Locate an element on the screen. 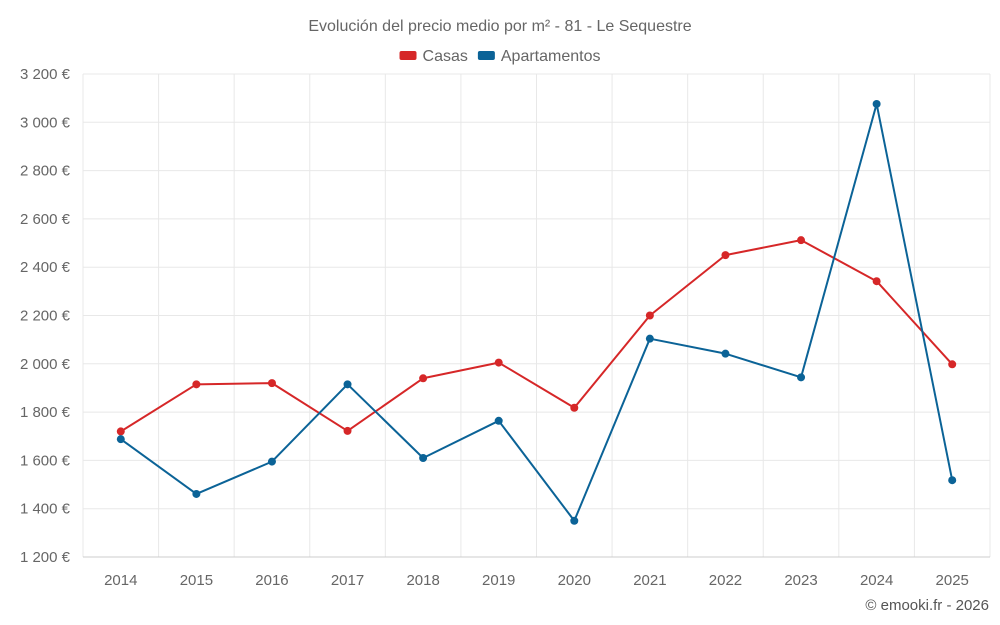 The width and height of the screenshot is (1000, 625). y-tick-label: 2 800 € is located at coordinates (45, 171).